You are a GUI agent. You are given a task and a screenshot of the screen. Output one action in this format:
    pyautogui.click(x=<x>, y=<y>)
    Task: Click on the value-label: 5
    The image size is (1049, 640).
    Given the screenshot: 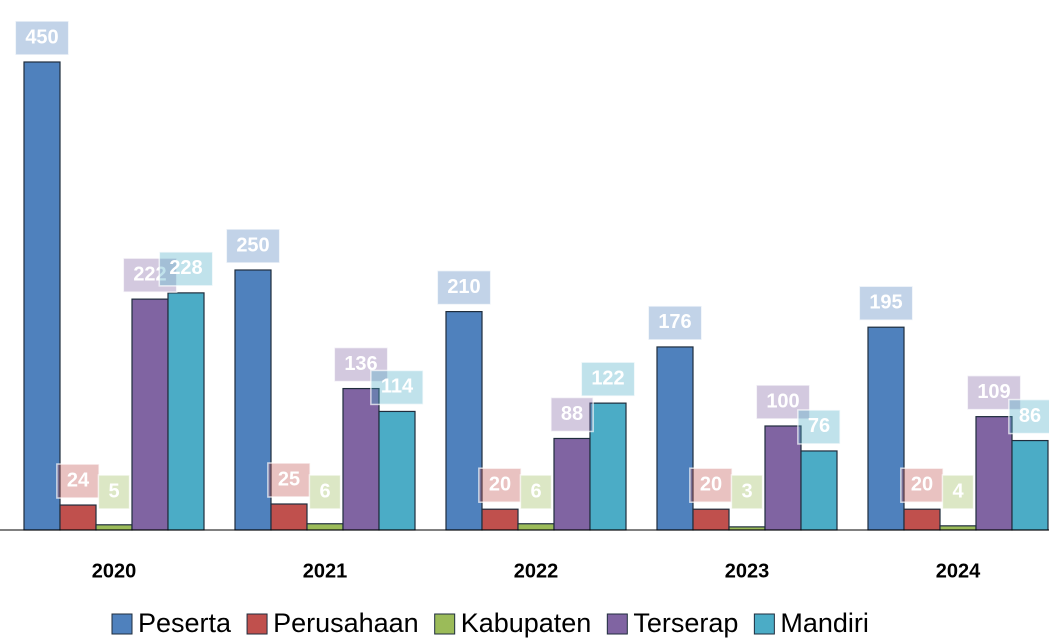 What is the action you would take?
    pyautogui.click(x=113, y=491)
    